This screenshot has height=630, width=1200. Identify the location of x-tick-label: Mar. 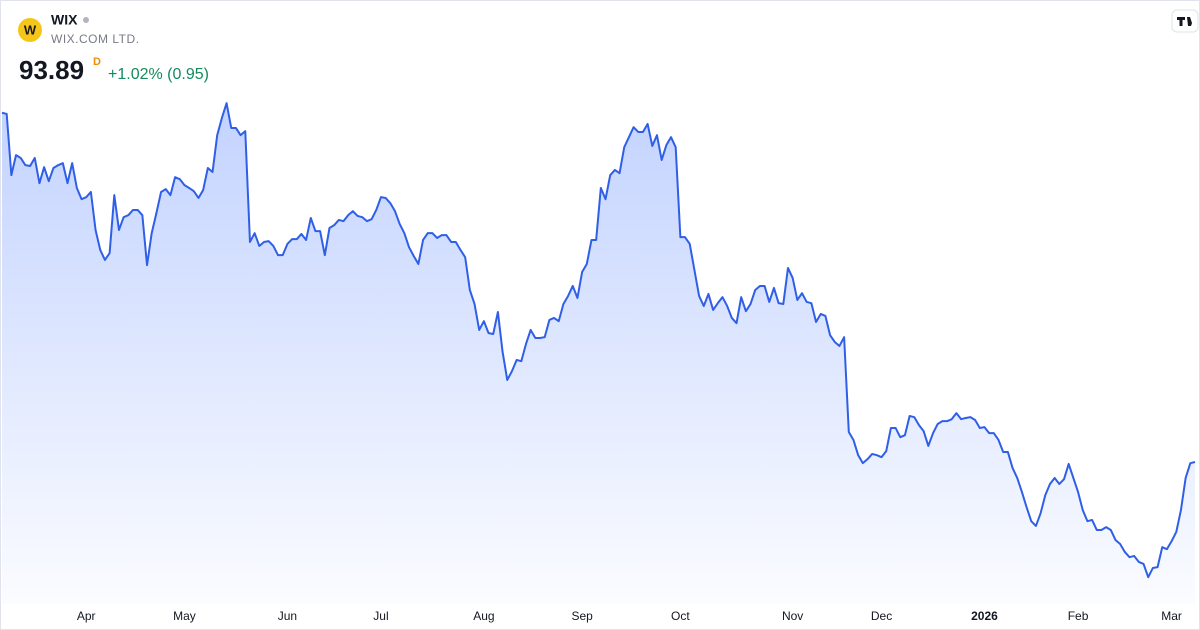
(1171, 616).